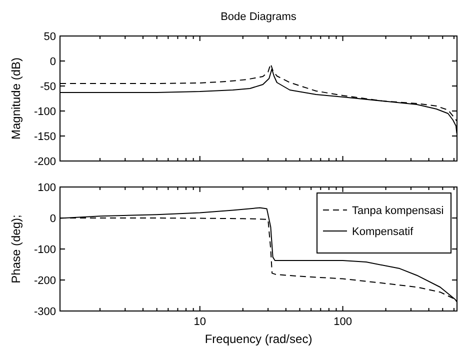 The image size is (468, 349). I want to click on legend-label: Kompensatif, so click(383, 232).